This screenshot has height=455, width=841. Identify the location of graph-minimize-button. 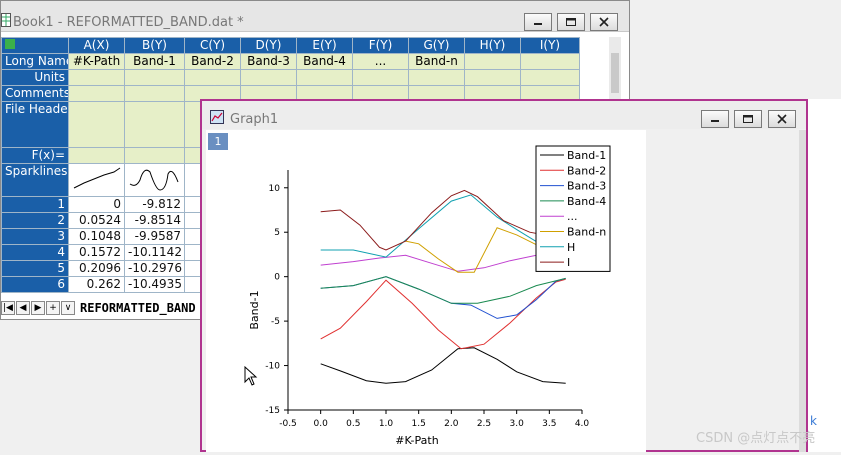
(715, 119).